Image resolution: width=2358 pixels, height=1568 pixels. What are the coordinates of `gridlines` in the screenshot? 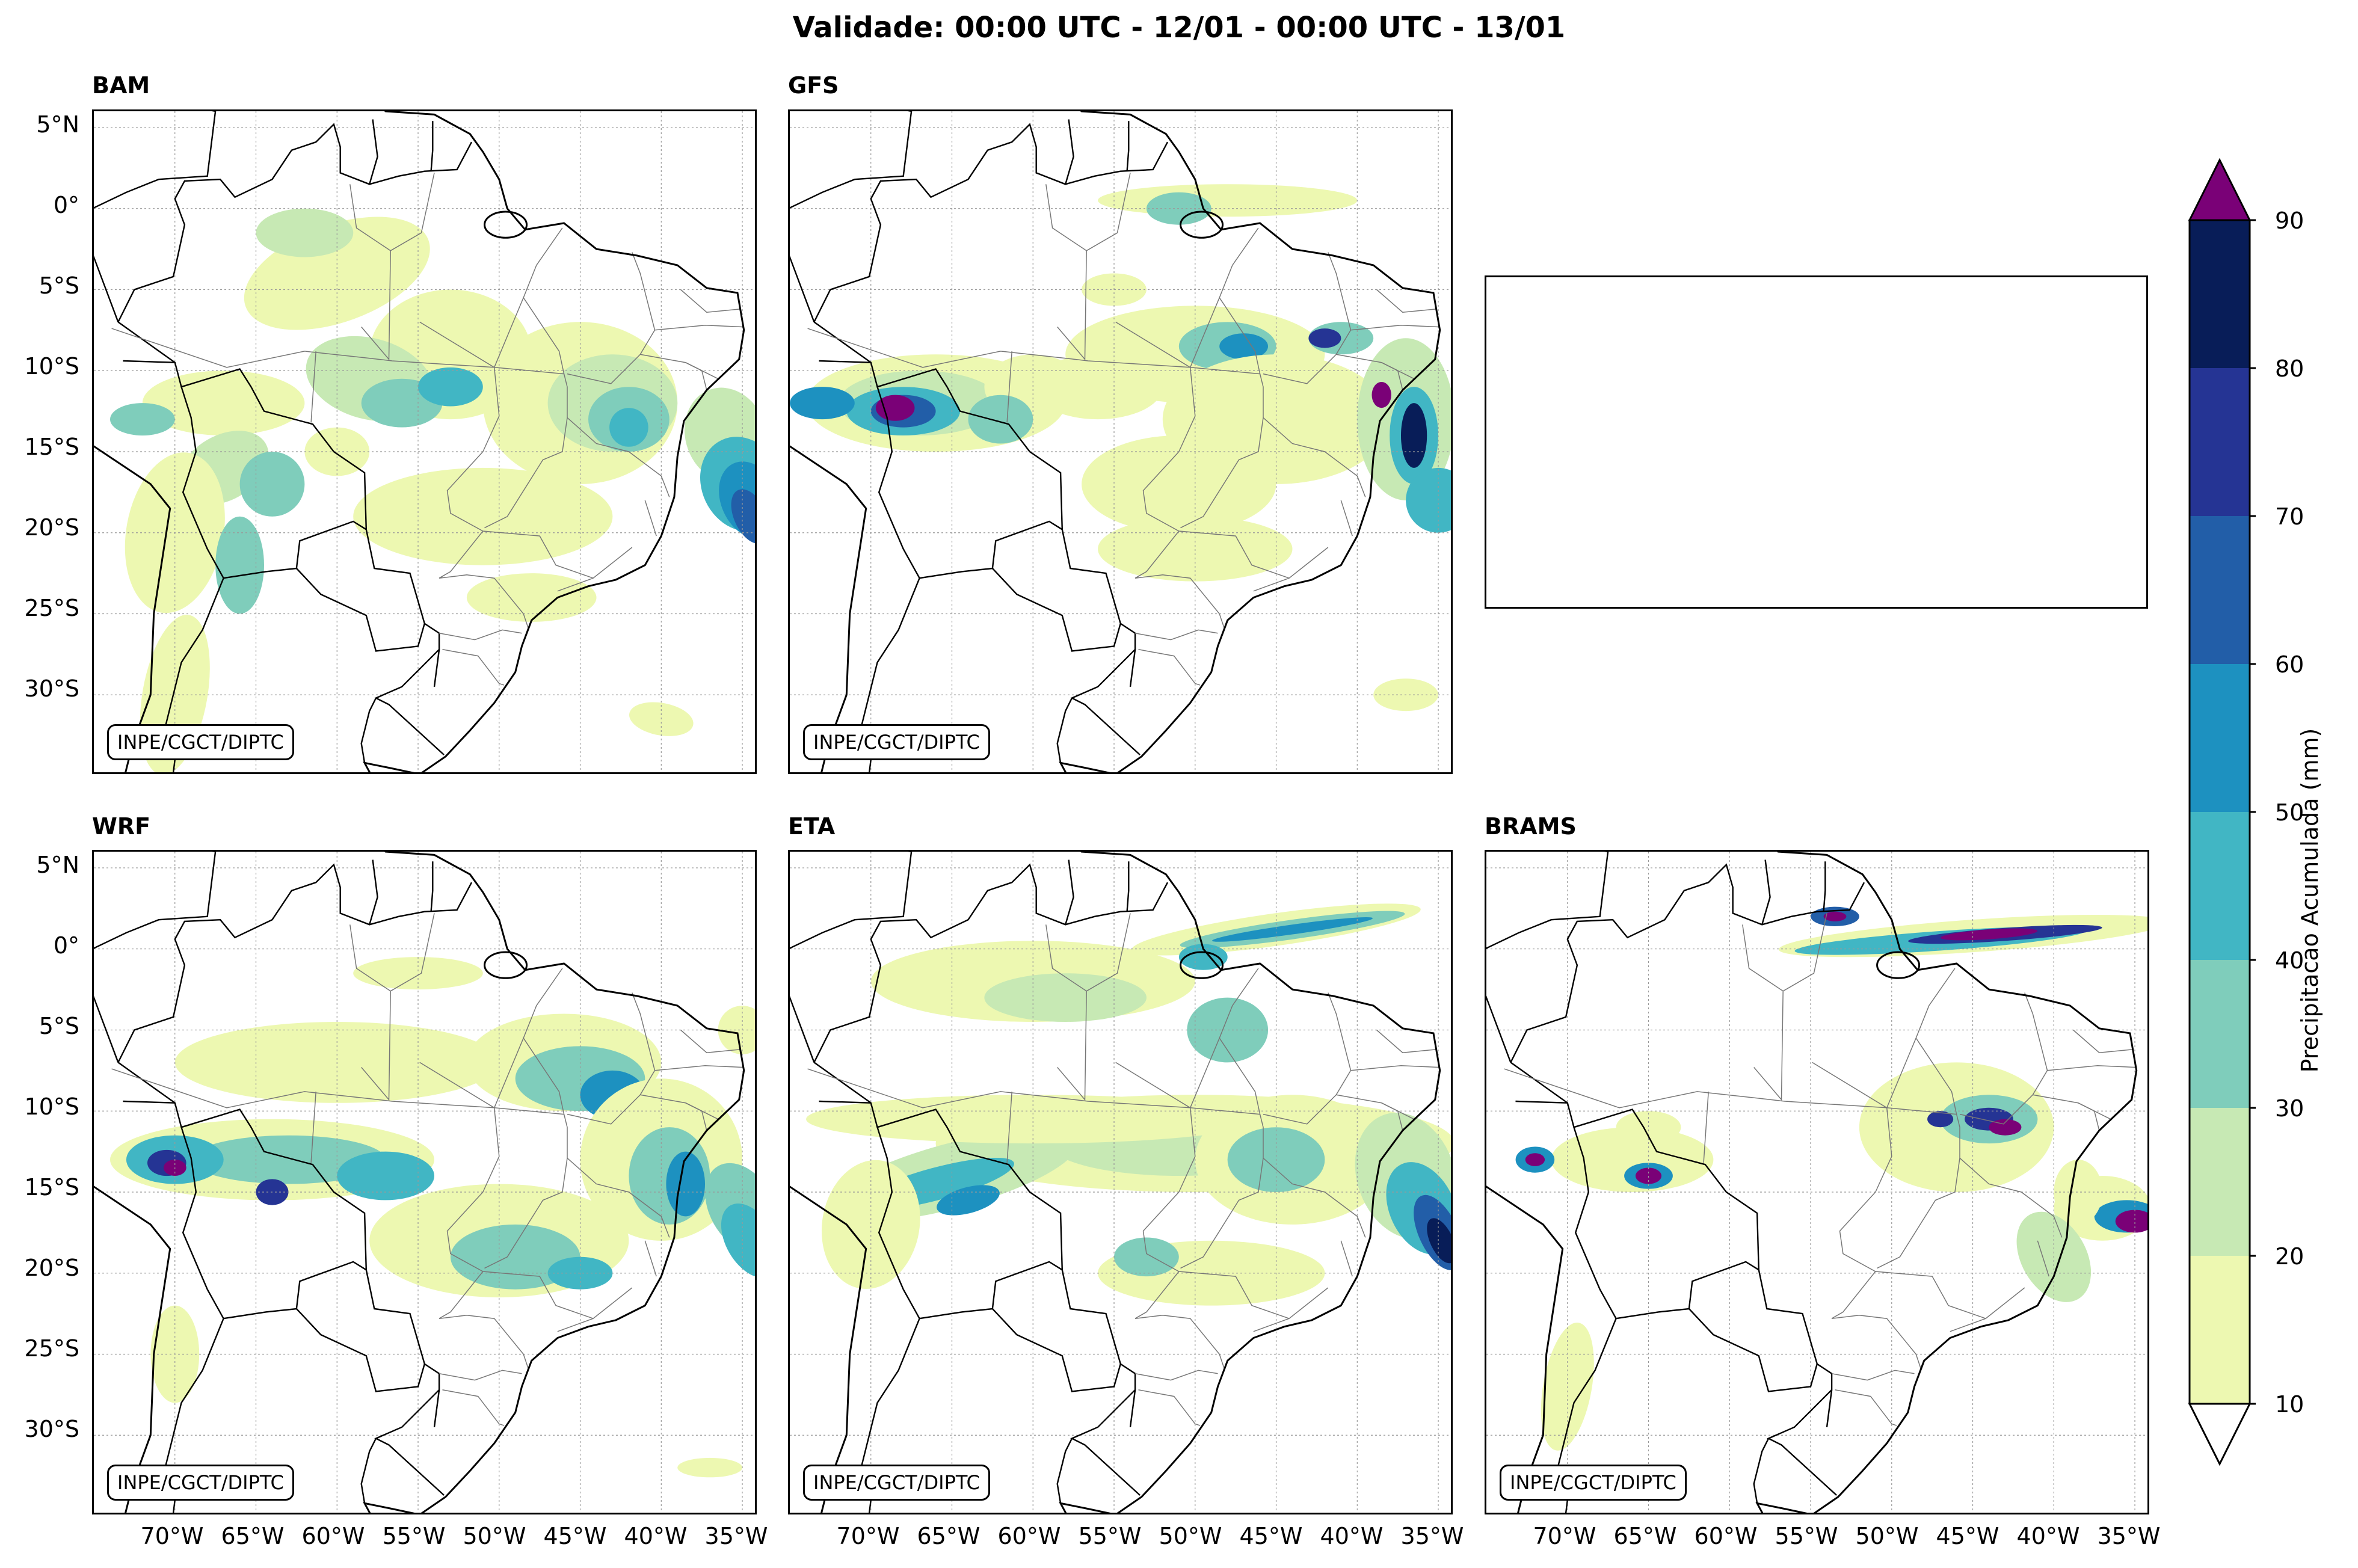 It's located at (1817, 1182).